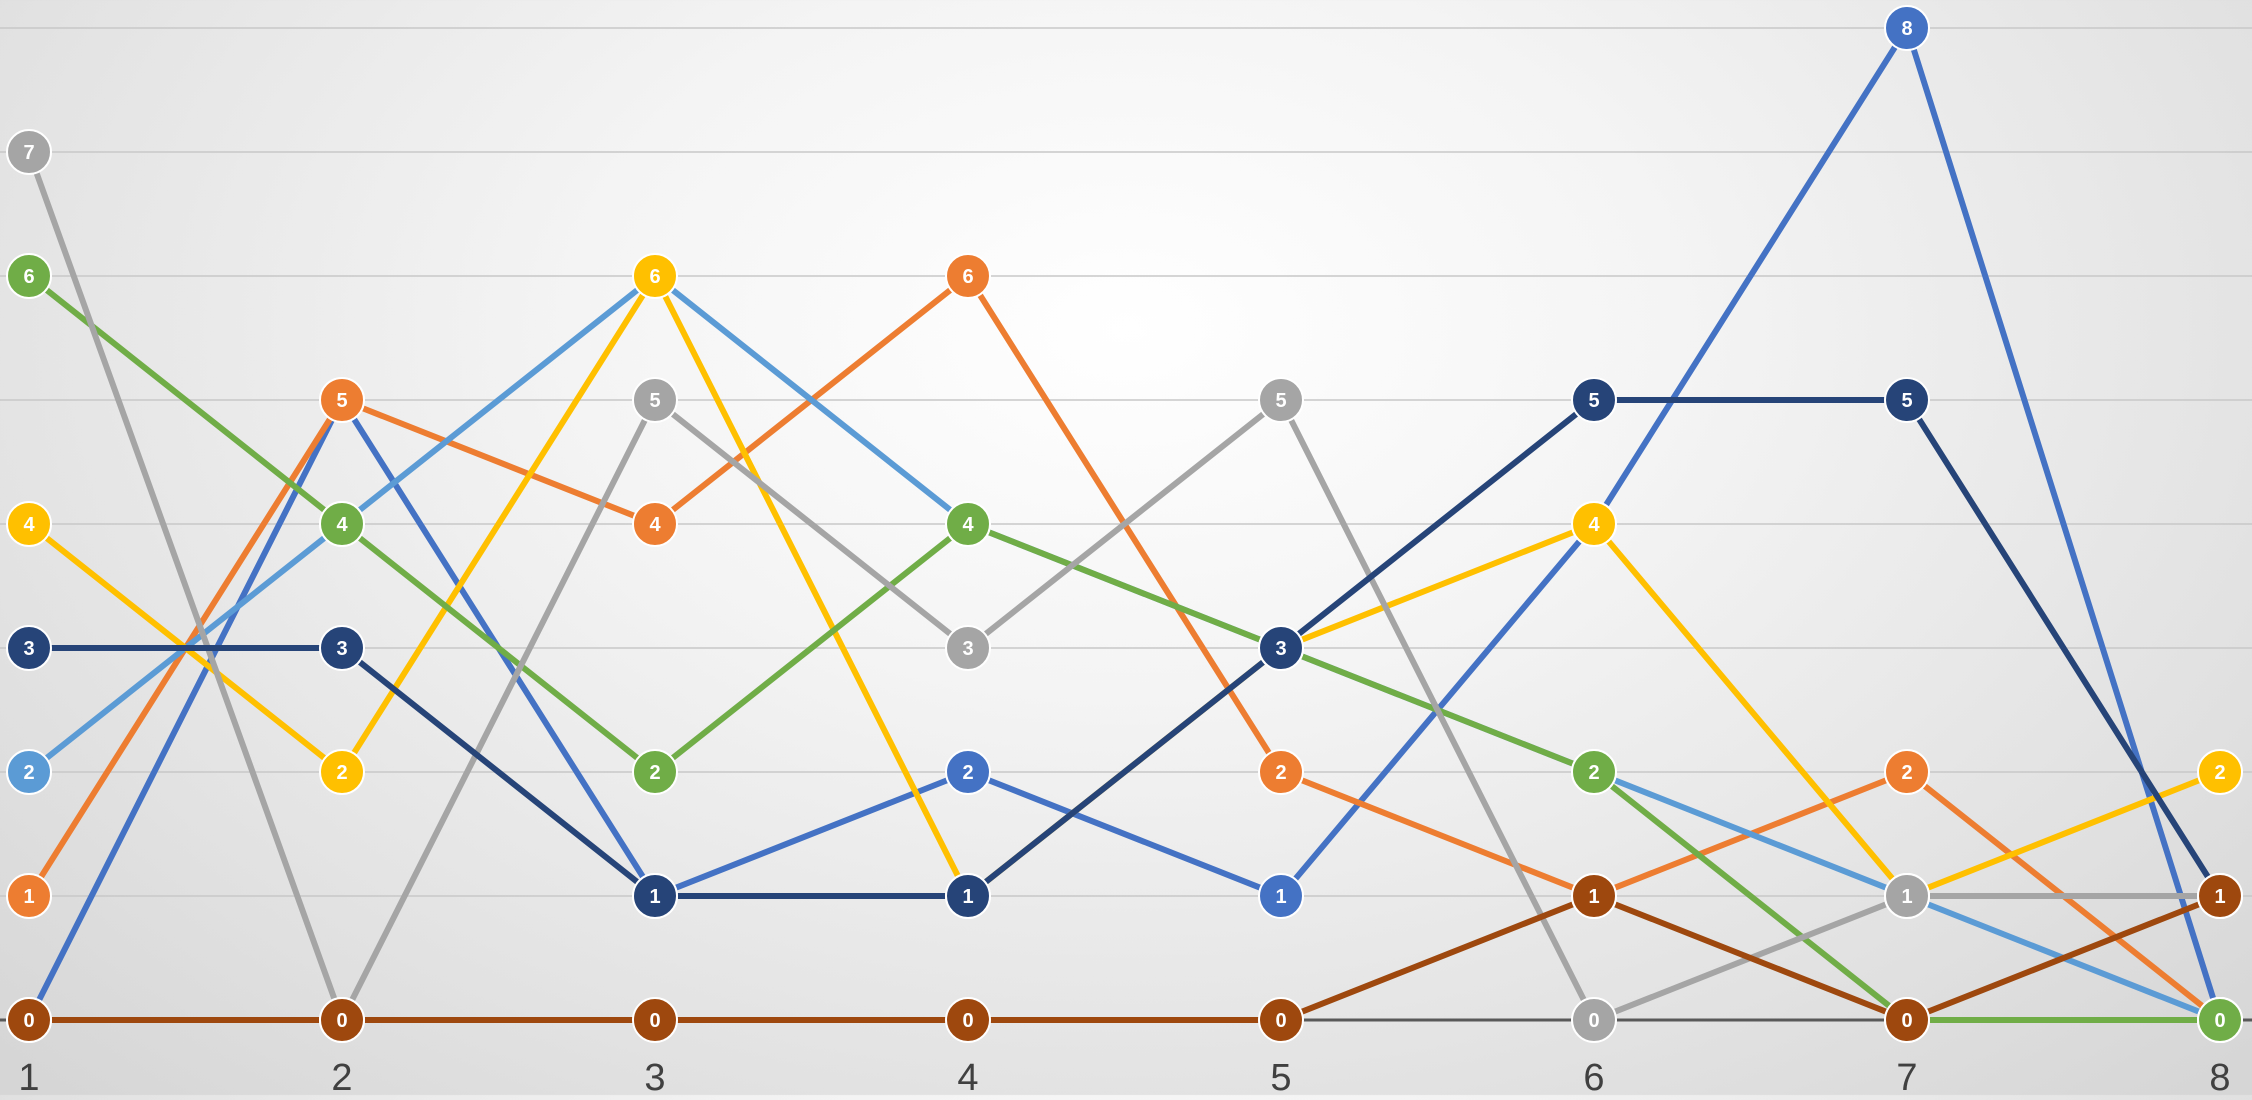 Image resolution: width=2252 pixels, height=1100 pixels. I want to click on series-2-point-1: 1, so click(29, 896).